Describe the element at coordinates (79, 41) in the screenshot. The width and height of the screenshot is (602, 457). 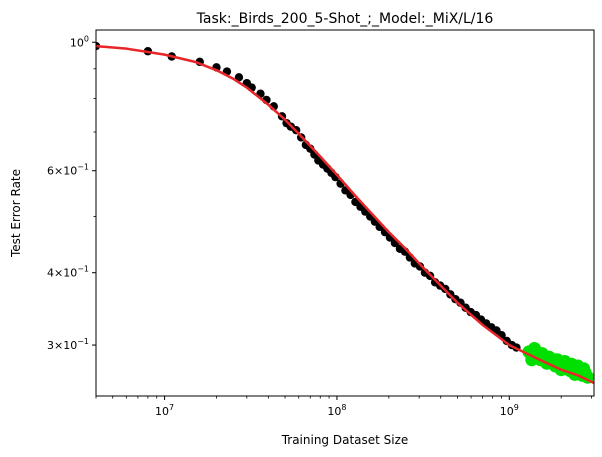
I see `y-tick-label: 100` at that location.